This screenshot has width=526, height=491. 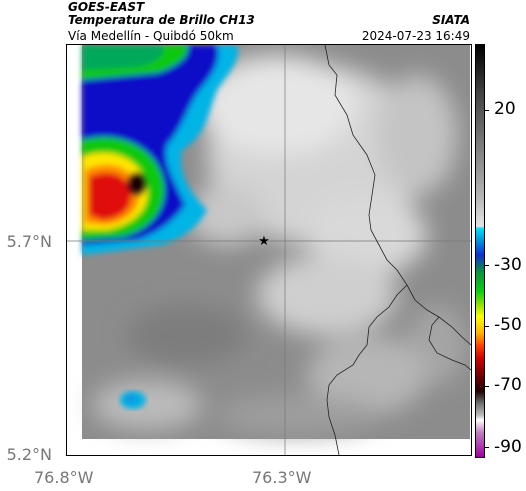 I want to click on region-subtitle: Vía Medellín - Quibdó 50km, so click(x=151, y=36).